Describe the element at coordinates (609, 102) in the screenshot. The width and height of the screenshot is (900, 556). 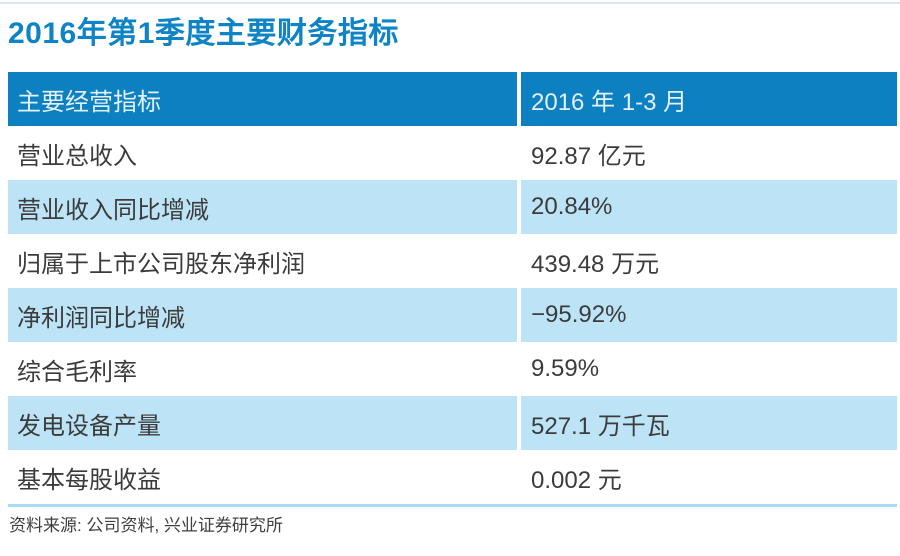
I see `table-header-period: 2016 年 1-3 月` at that location.